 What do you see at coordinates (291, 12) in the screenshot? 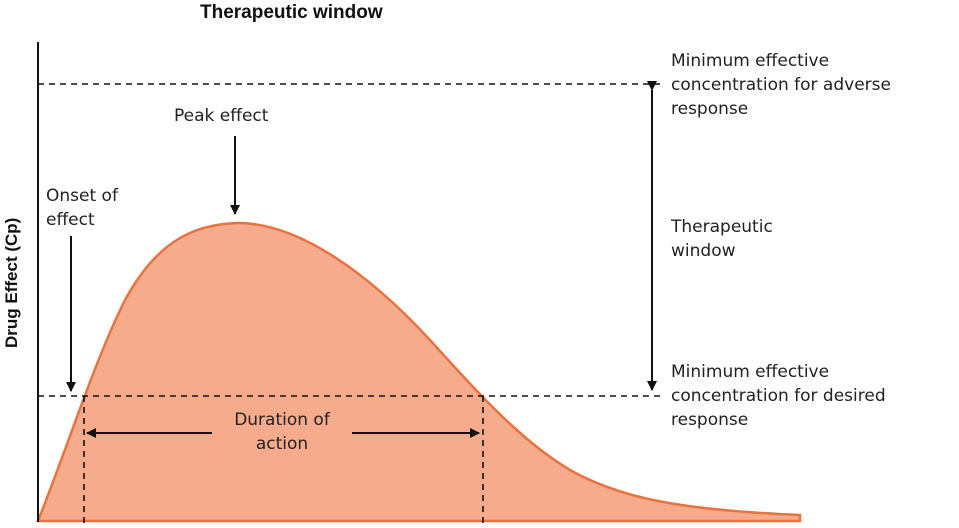
I see `diagram-title: Therapeutic window` at bounding box center [291, 12].